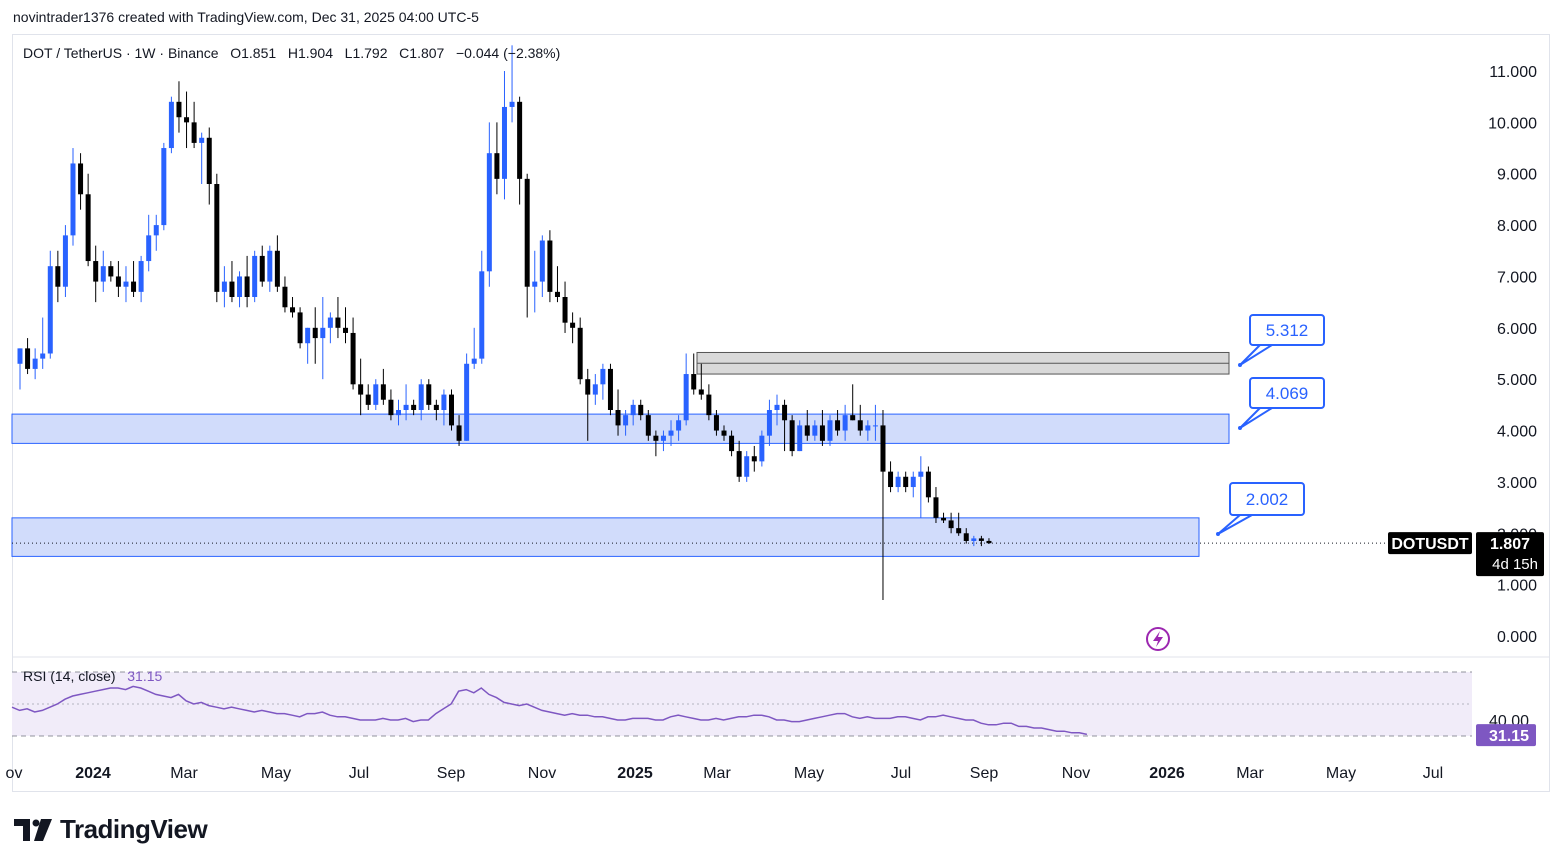 Image resolution: width=1563 pixels, height=868 pixels. Describe the element at coordinates (111, 829) in the screenshot. I see `tradingview-logo: TradingView` at that location.